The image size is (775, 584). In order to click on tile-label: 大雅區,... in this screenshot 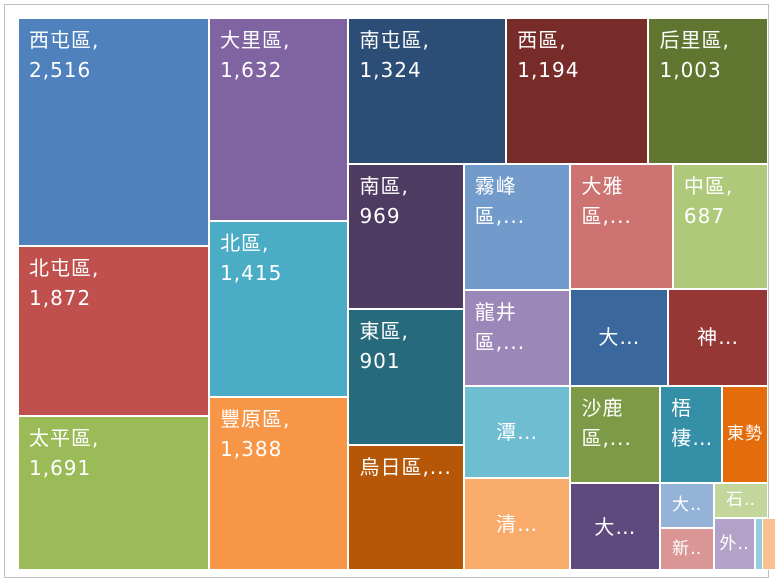, I will do `click(606, 200)`.